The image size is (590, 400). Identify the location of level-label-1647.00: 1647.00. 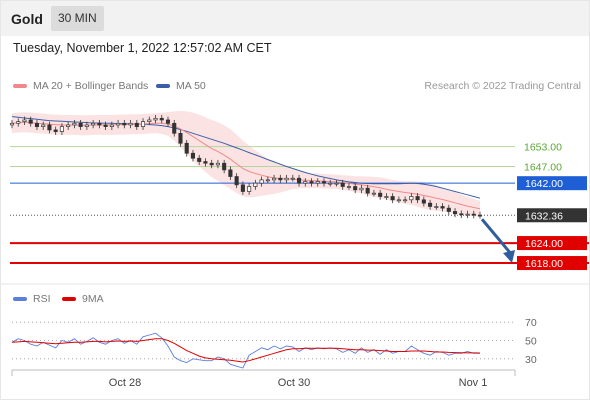
(543, 168).